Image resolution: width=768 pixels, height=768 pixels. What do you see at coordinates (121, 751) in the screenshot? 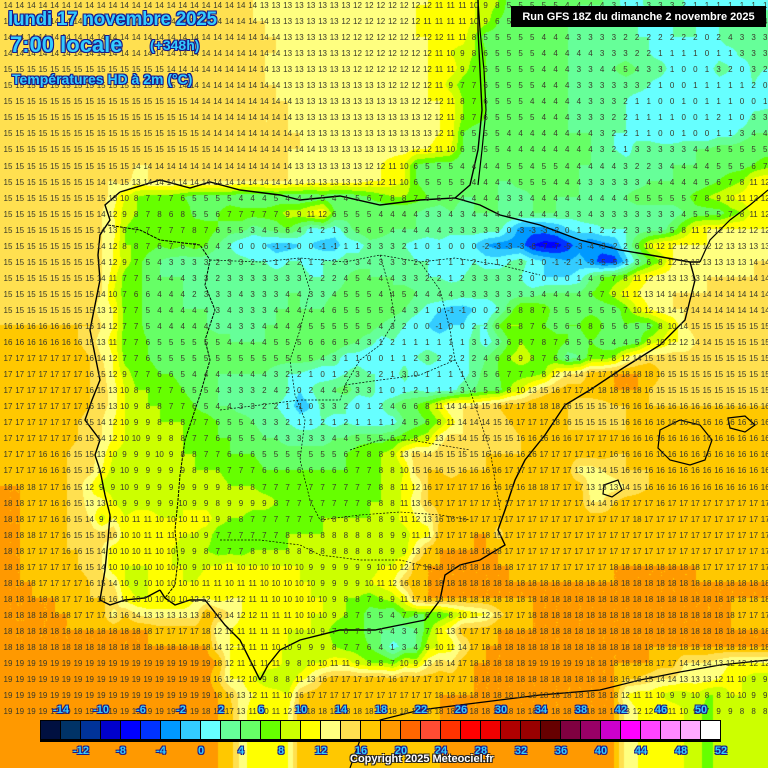
I see `legend-label-lower: -8` at bounding box center [121, 751].